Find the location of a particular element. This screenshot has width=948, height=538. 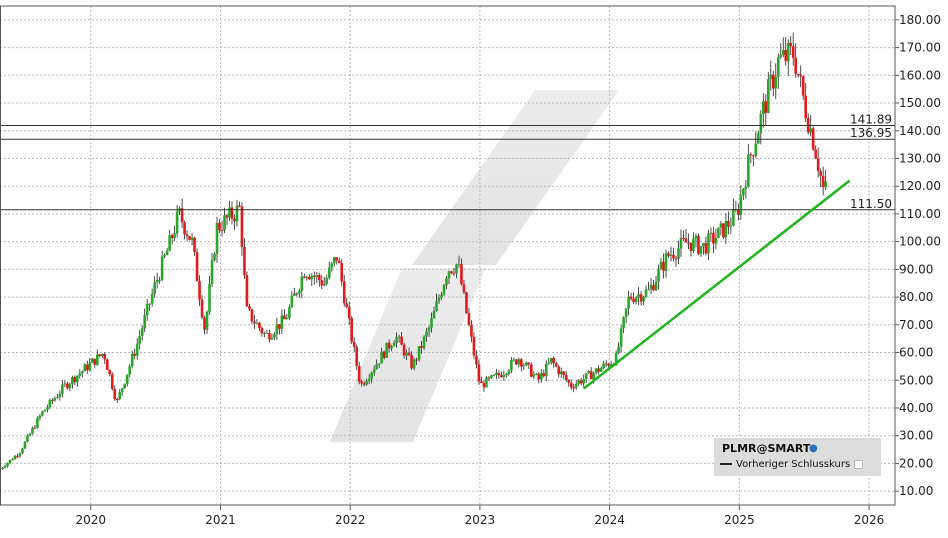

legend-item-label: Vorheriger Schlusskurs is located at coordinates (793, 464).